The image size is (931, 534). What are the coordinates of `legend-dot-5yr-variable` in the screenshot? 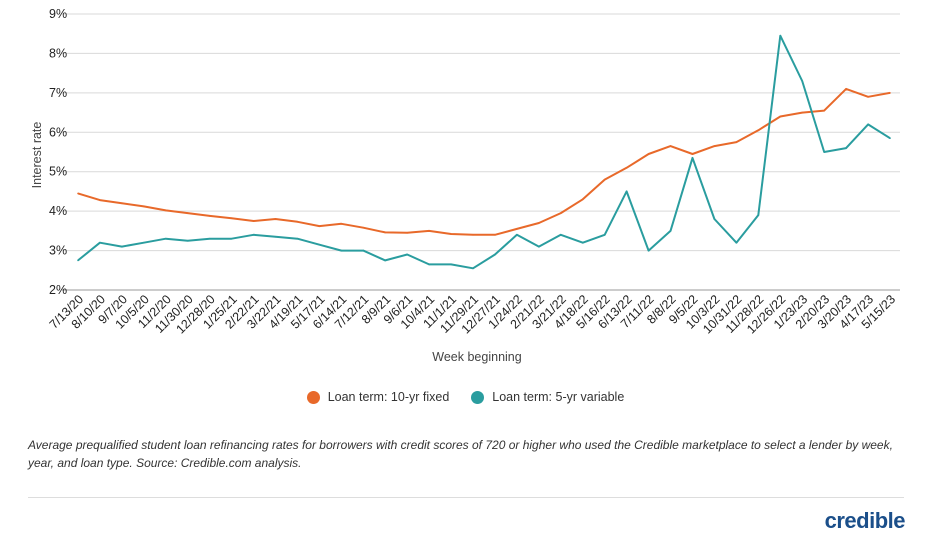 It's located at (478, 397).